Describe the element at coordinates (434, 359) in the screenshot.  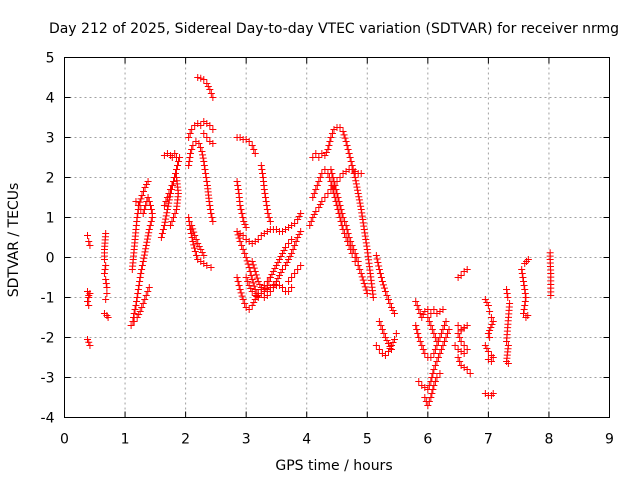
I see `series-s34` at that location.